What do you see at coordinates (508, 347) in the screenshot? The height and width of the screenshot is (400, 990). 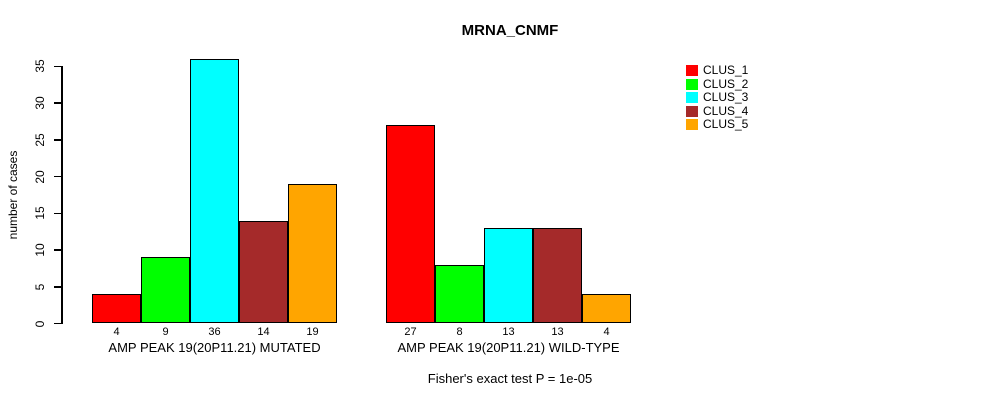 I see `group-label: AMP PEAK 19(20P11.21) WILD-TYPE` at bounding box center [508, 347].